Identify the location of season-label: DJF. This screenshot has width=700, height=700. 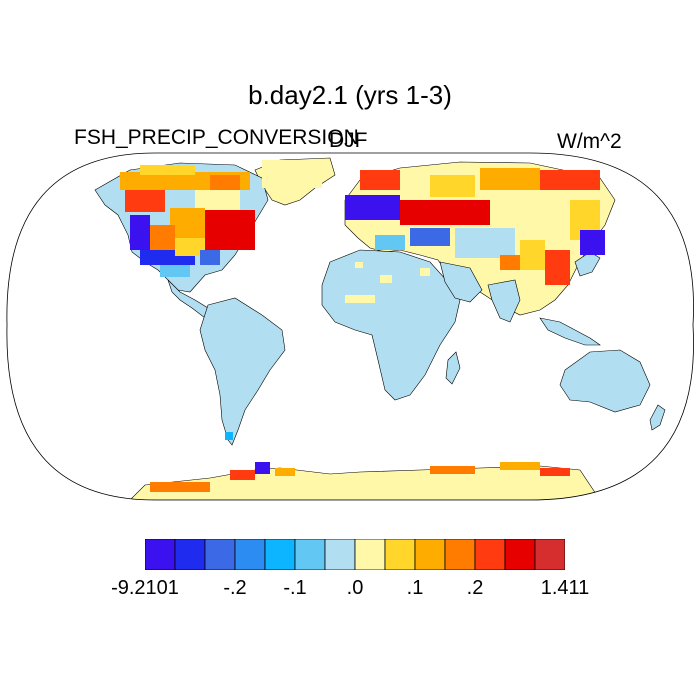
(348, 140).